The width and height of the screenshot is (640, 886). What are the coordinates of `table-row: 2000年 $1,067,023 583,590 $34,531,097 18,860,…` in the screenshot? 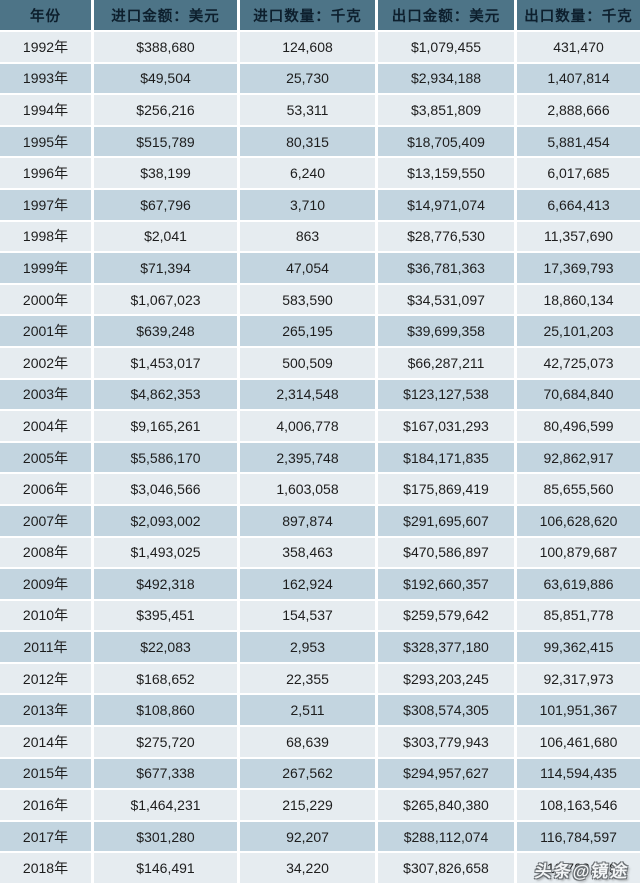 It's located at (320, 300).